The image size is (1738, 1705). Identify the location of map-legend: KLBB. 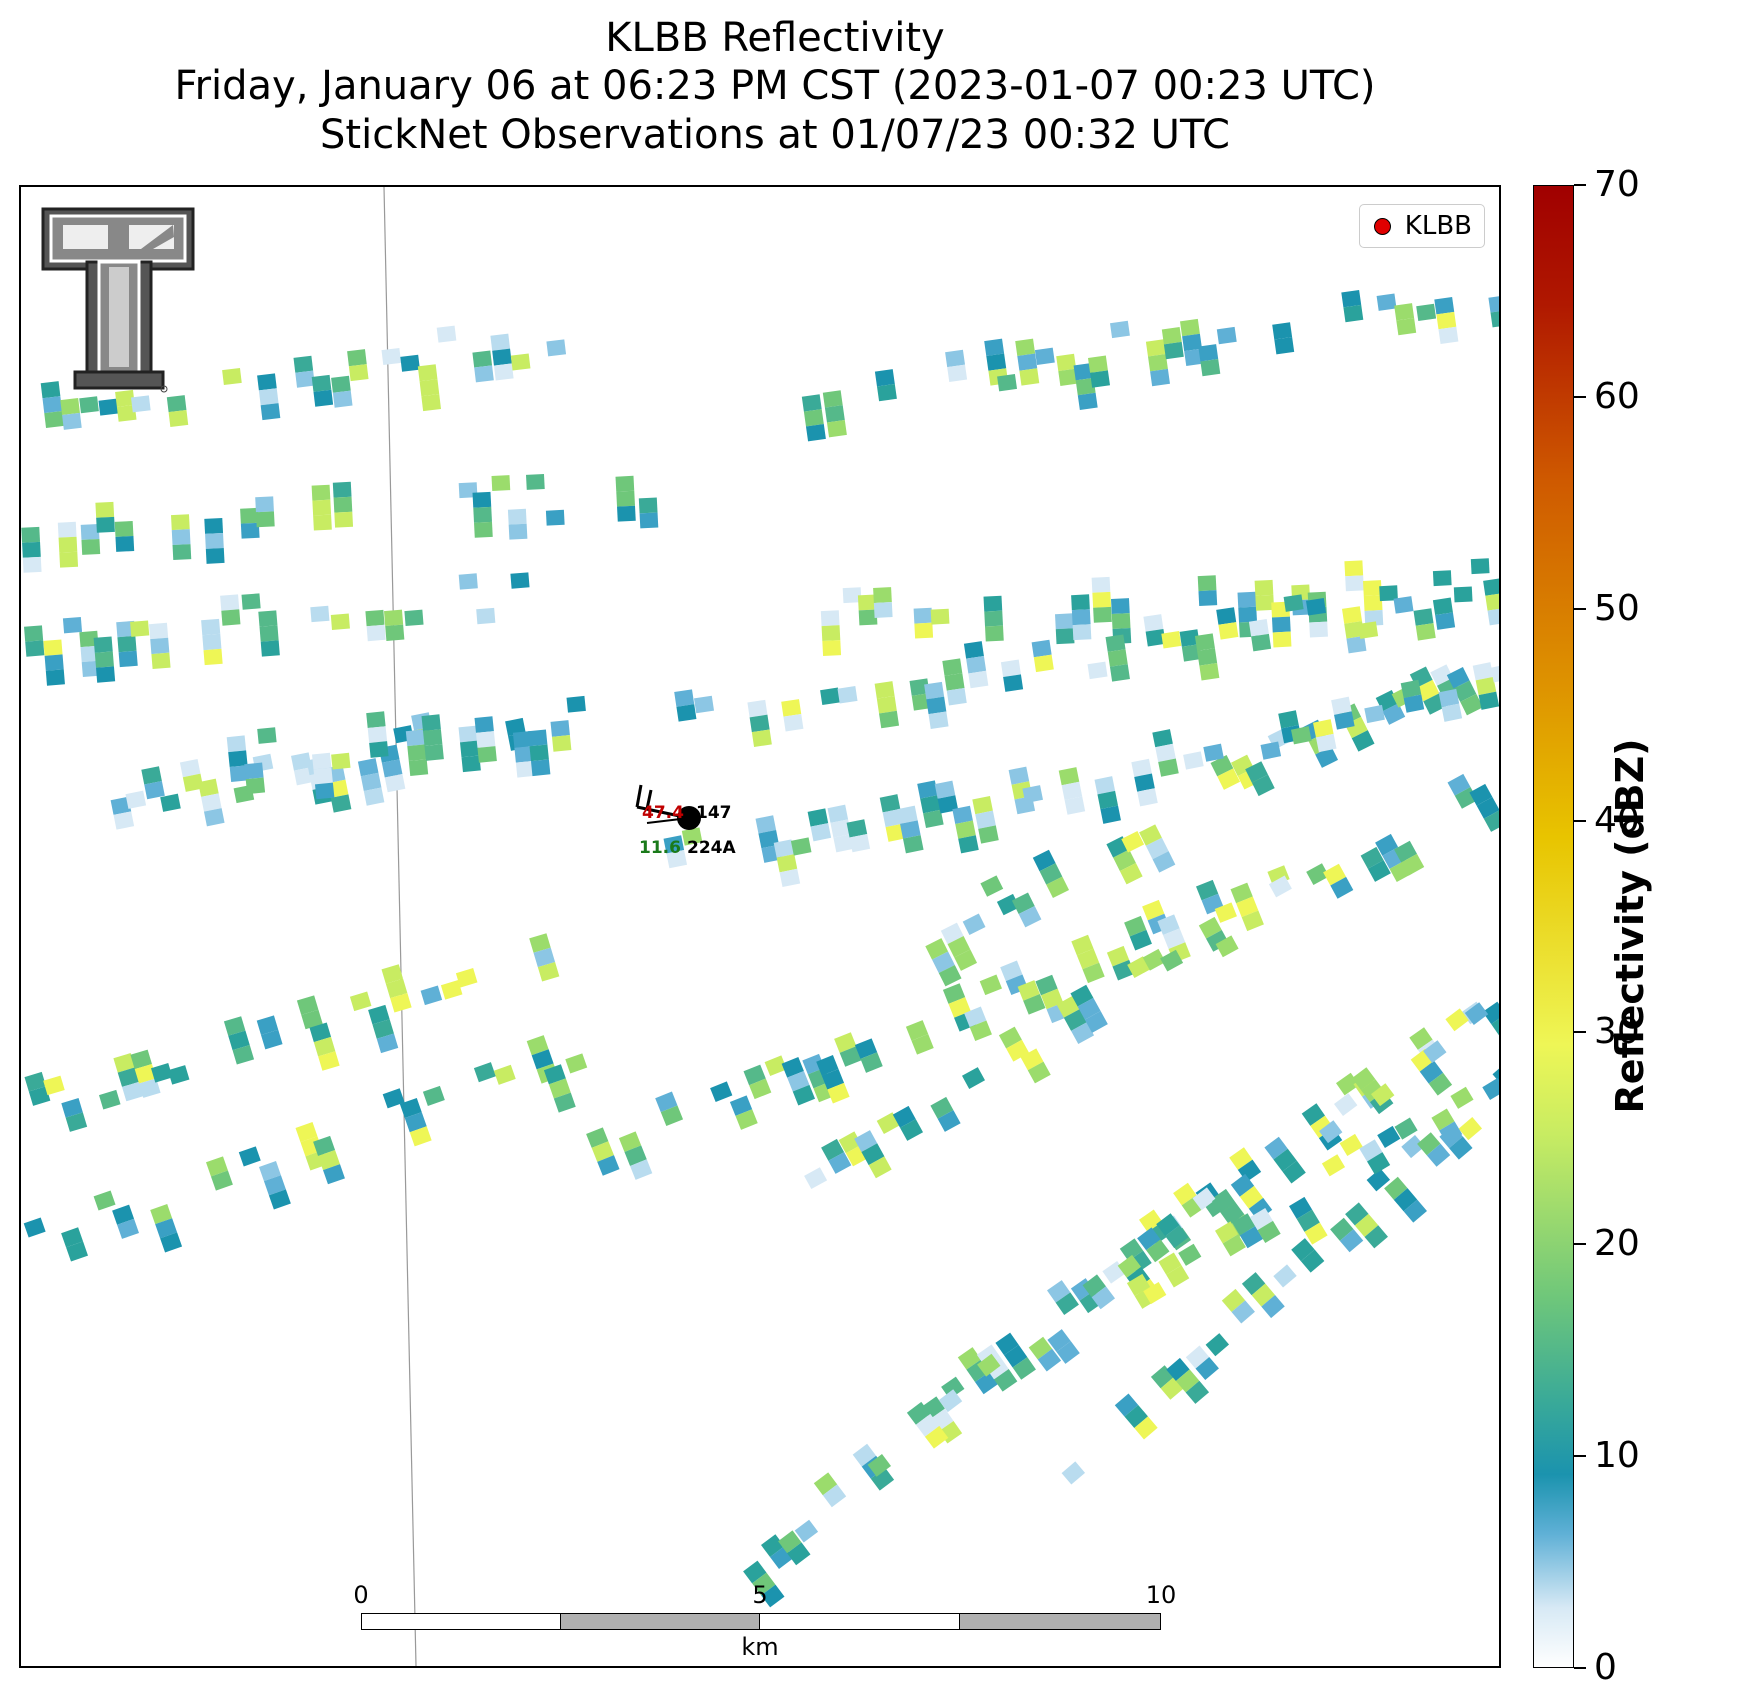
(1421, 226).